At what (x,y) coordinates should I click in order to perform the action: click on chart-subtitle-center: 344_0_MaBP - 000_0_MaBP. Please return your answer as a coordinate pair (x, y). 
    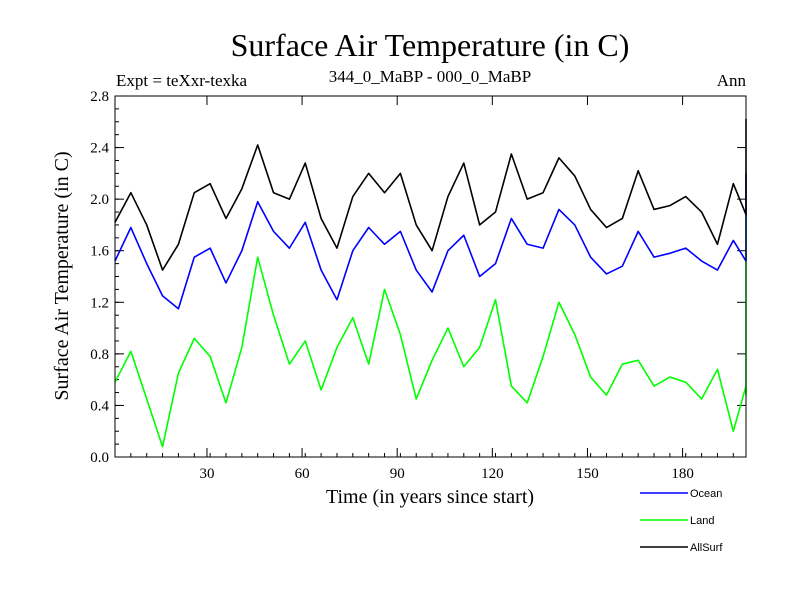
    Looking at the image, I should click on (430, 76).